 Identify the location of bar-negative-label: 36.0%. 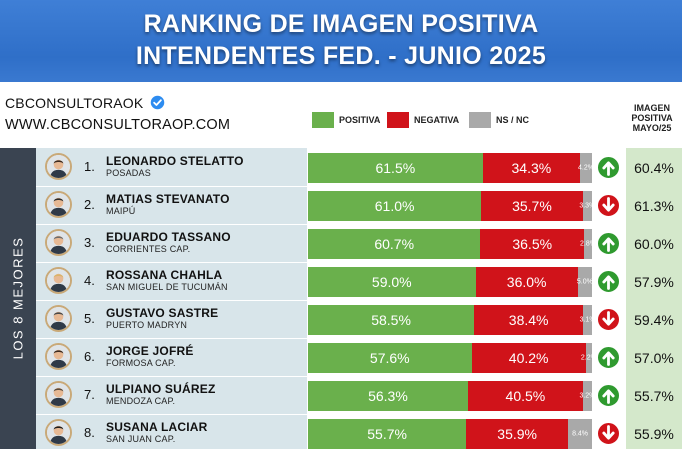
(526, 282).